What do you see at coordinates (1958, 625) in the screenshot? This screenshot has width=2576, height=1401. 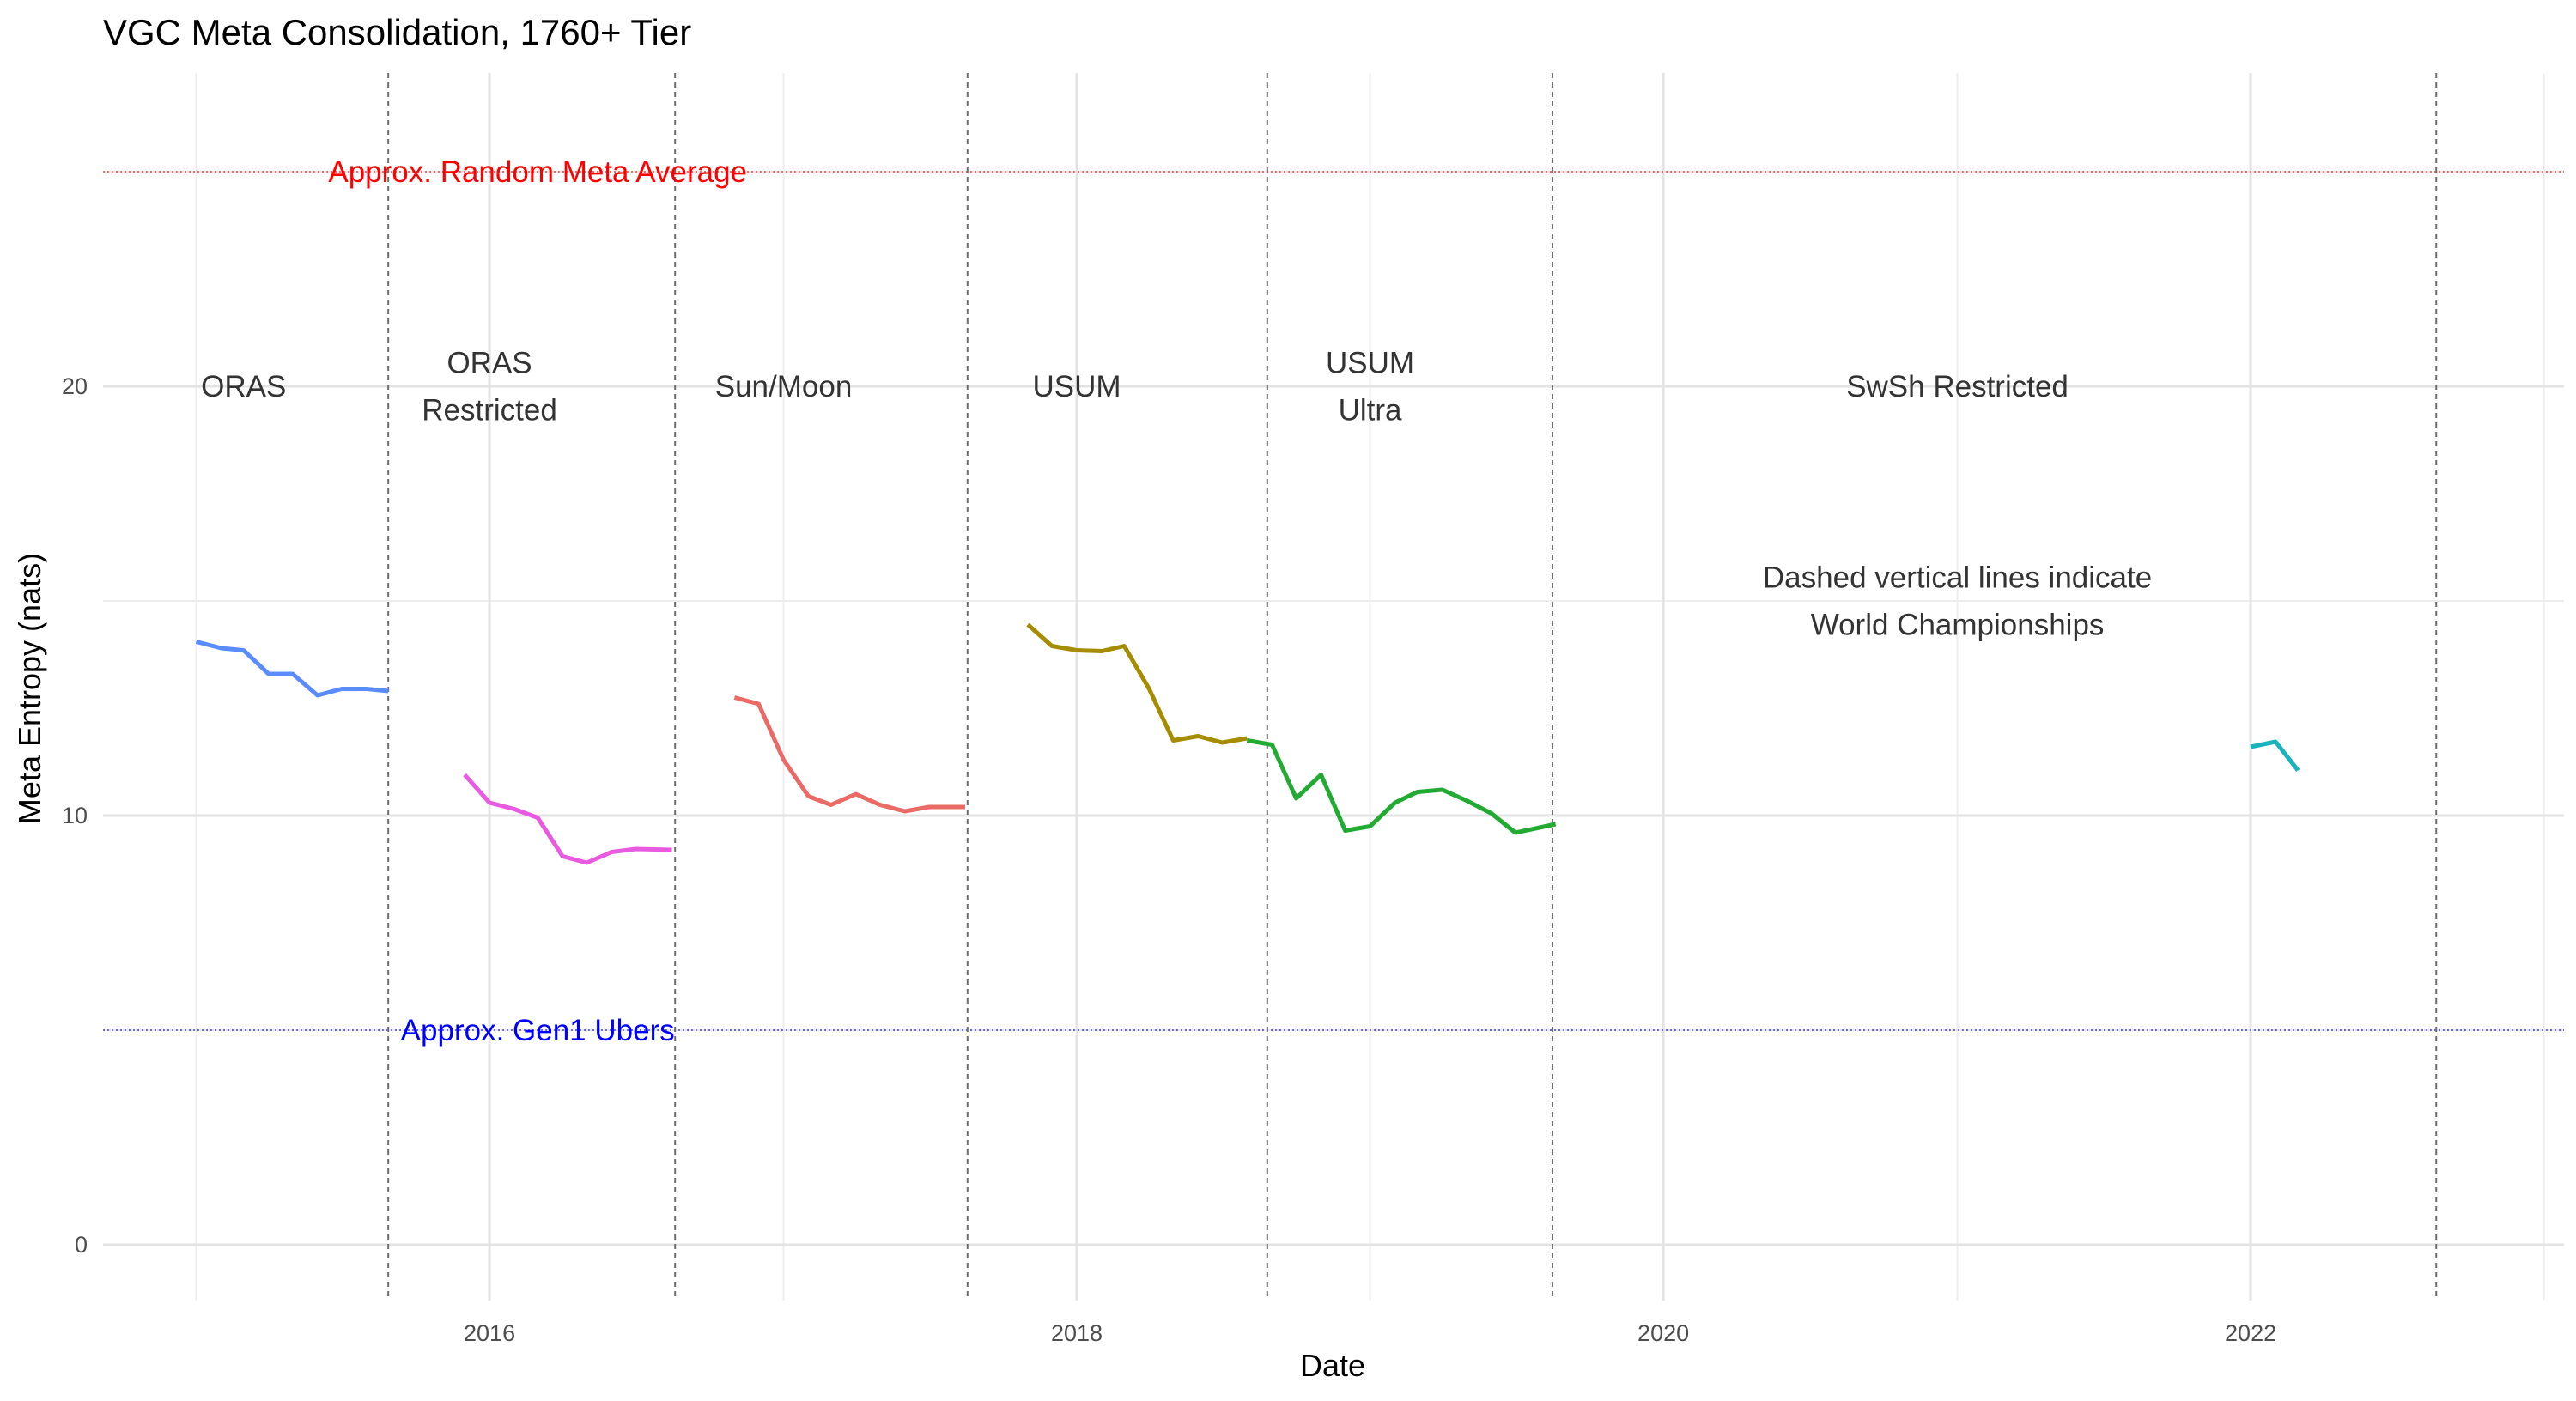 I see `note-label: World Championships` at bounding box center [1958, 625].